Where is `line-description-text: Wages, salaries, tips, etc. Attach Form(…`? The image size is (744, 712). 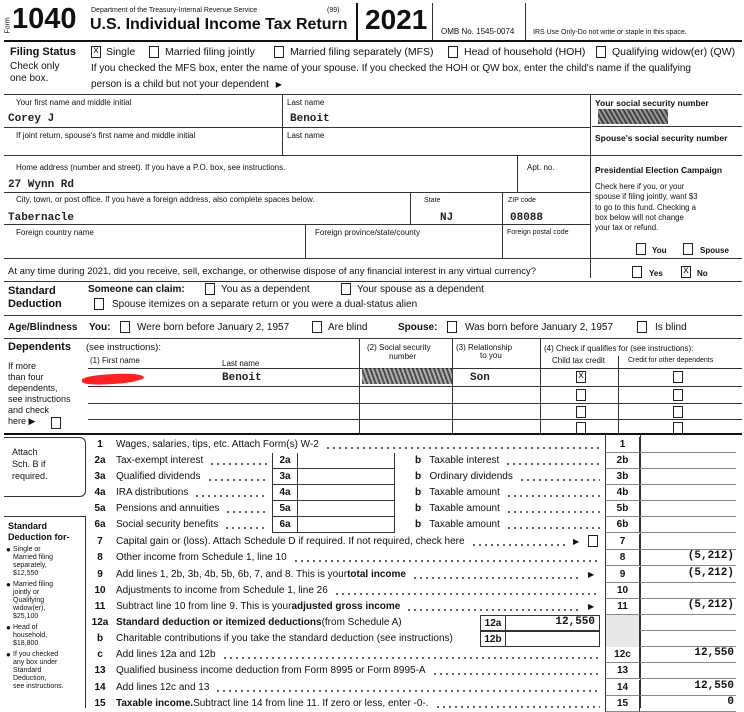
line-description-text: Wages, salaries, tips, etc. Attach Form(… is located at coordinates (217, 444).